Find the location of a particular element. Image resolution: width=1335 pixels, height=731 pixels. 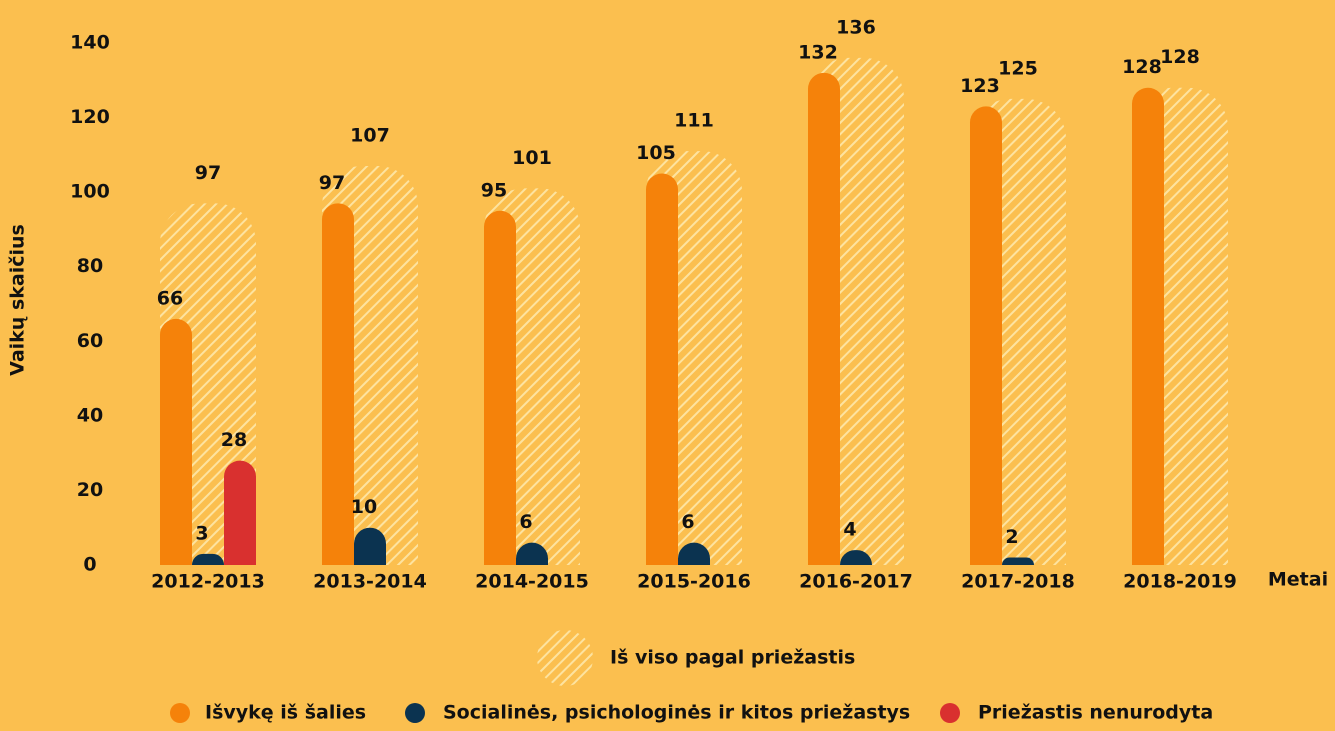

data-label: 3 is located at coordinates (201, 533).